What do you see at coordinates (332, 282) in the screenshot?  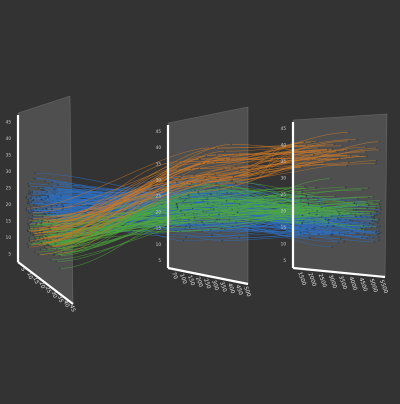 I see `axis-3-tick-label: 3000` at bounding box center [332, 282].